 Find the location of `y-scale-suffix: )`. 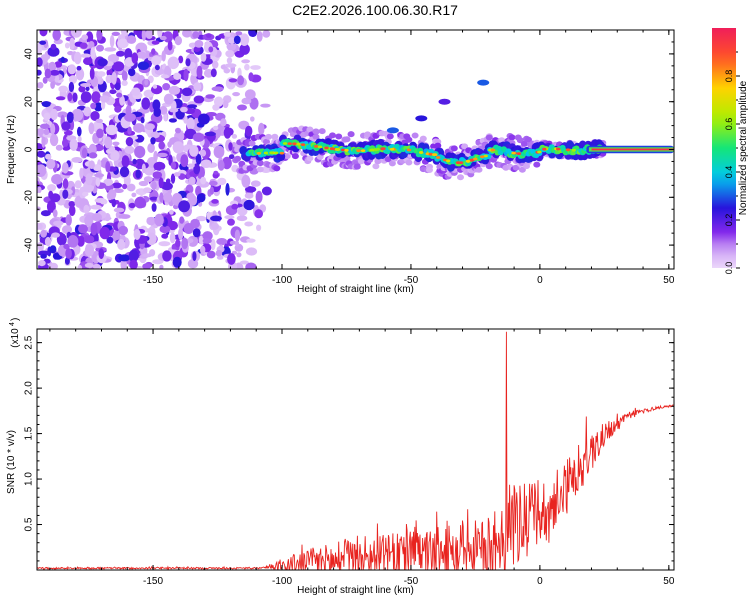

y-scale-suffix: ) is located at coordinates (15, 319).